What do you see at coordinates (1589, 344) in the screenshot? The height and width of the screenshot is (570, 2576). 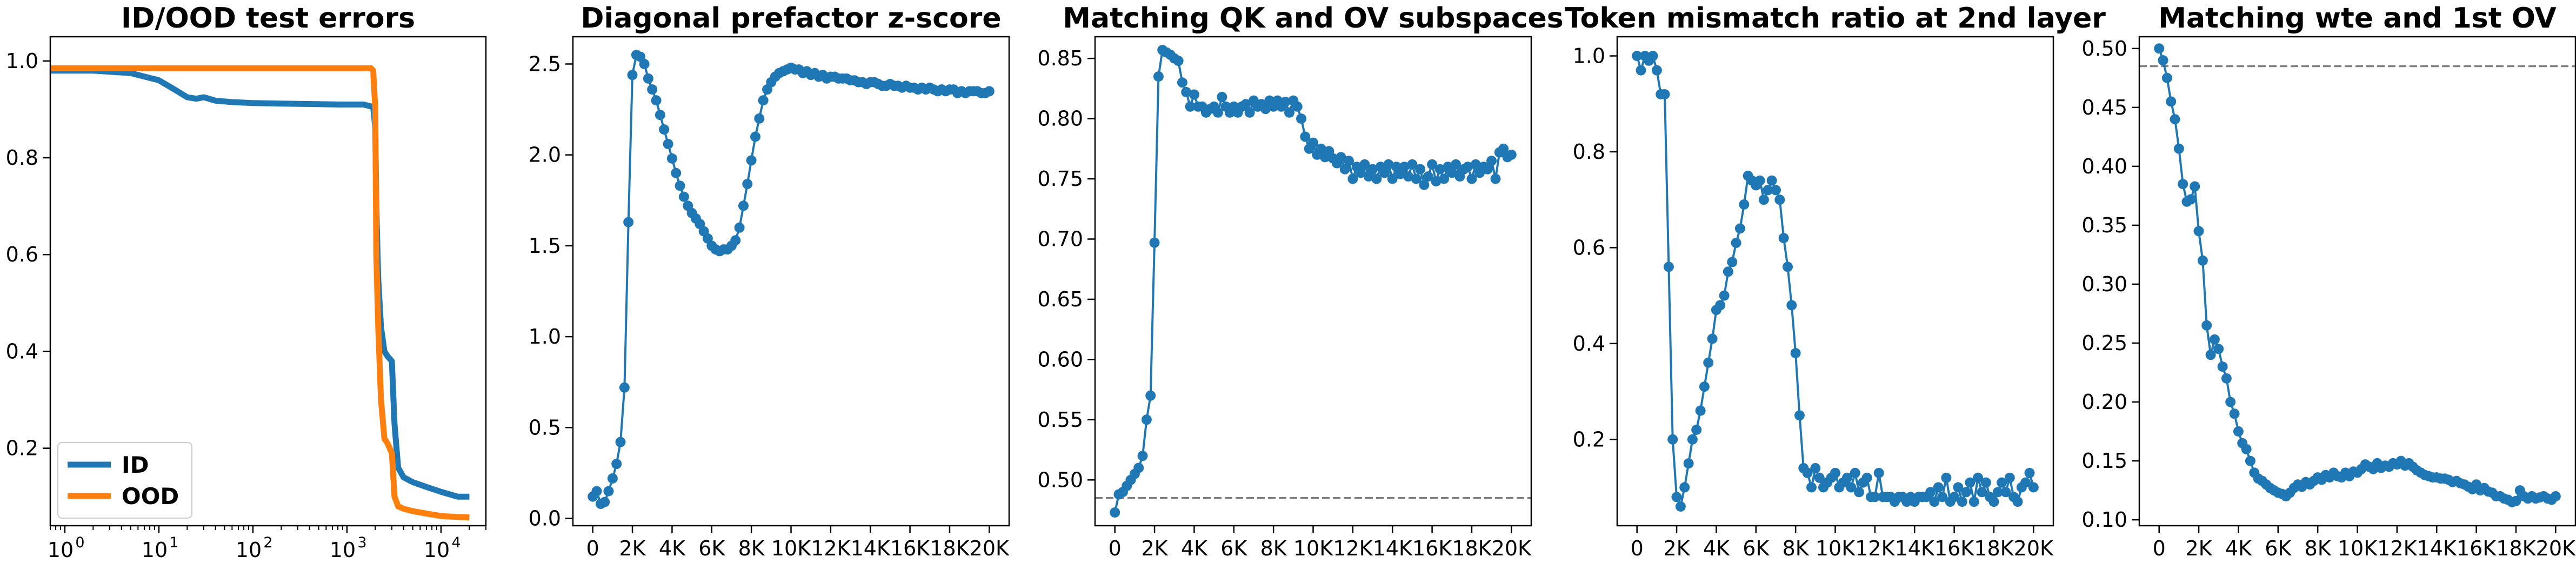 I see `y-tick-label: 0.4` at bounding box center [1589, 344].